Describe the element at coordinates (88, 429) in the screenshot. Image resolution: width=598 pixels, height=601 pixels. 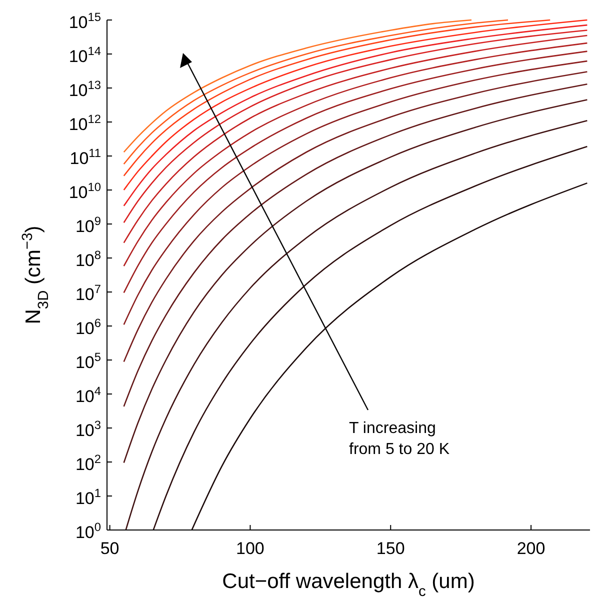
I see `y-tick-label: 10$^{3}$` at that location.